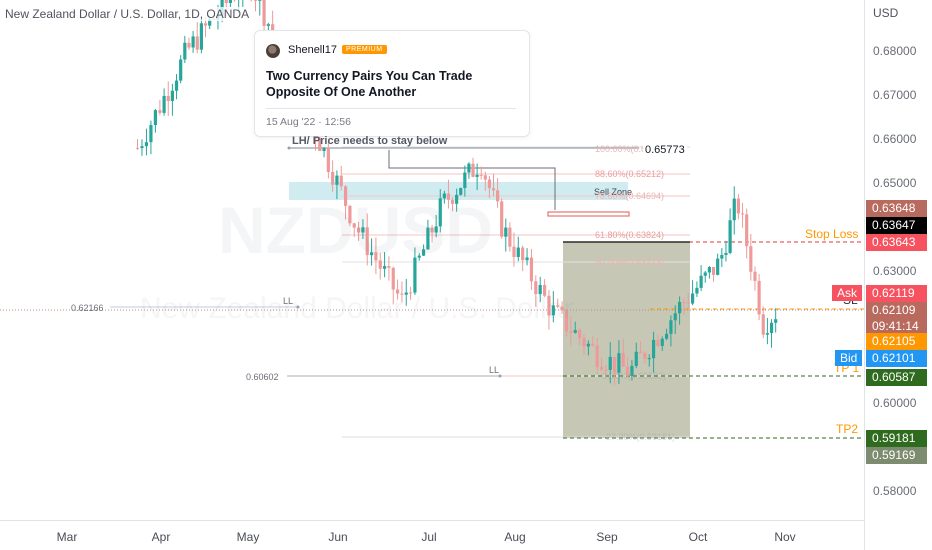 Image resolution: width=932 pixels, height=550 pixels. I want to click on time-tick: May, so click(248, 537).